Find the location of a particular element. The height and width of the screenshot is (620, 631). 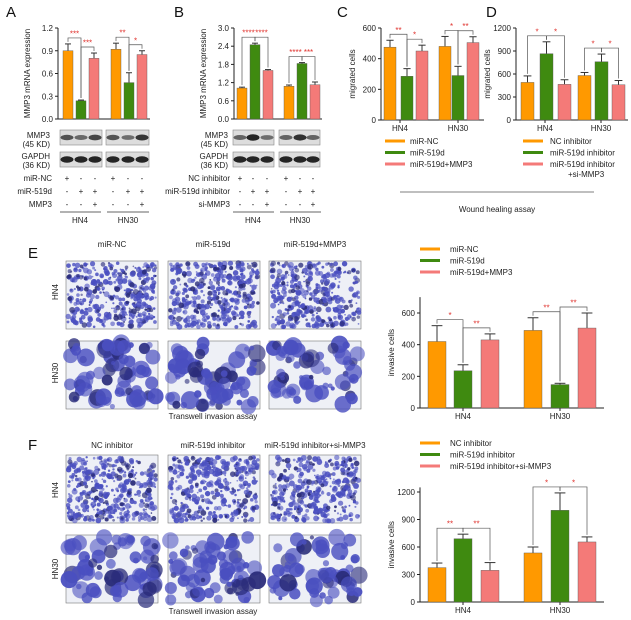

mmp3-label: MMP3 is located at coordinates (217, 135).